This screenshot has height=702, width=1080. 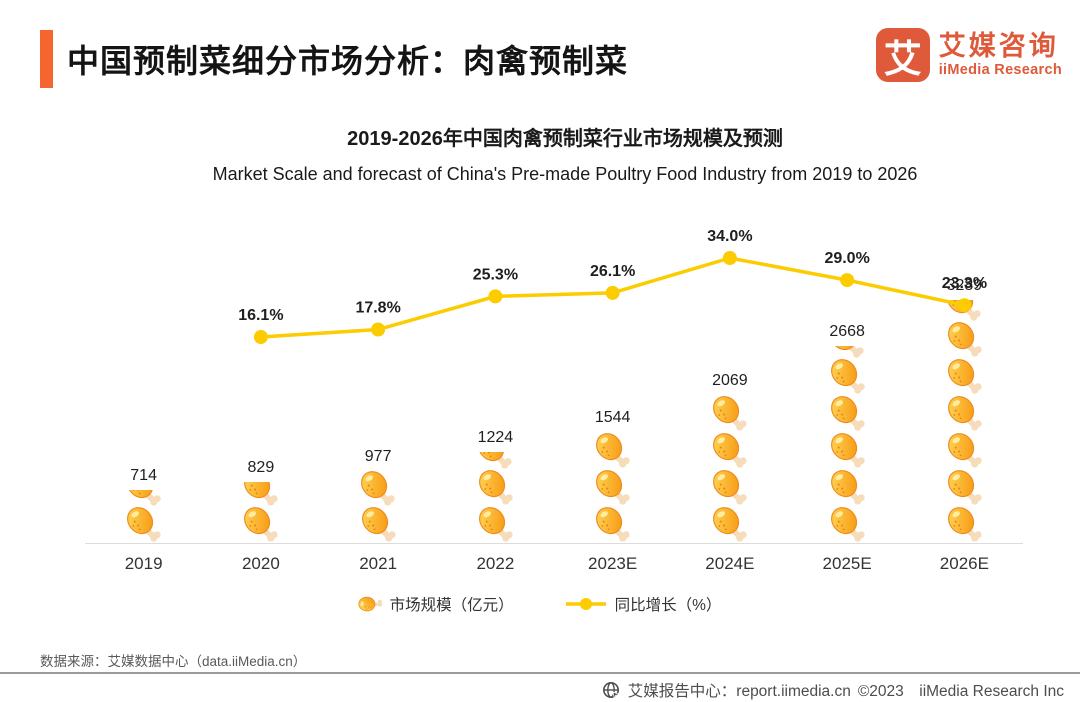 I want to click on bar-value-label: 714, so click(x=143, y=475).